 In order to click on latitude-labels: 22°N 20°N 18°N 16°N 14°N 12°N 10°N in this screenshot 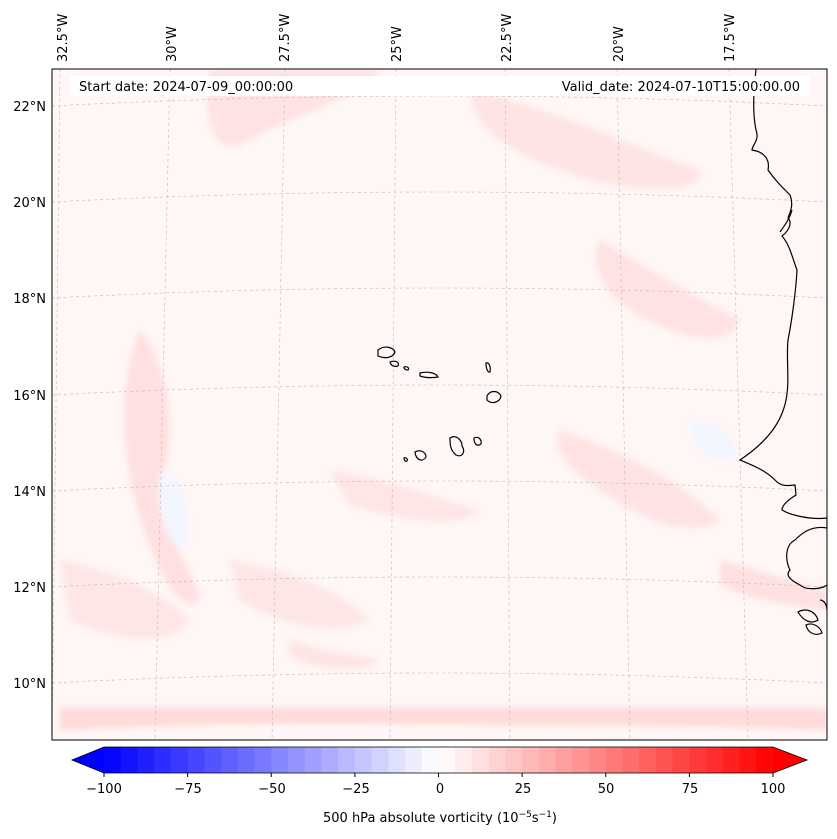, I will do `click(29, 396)`.